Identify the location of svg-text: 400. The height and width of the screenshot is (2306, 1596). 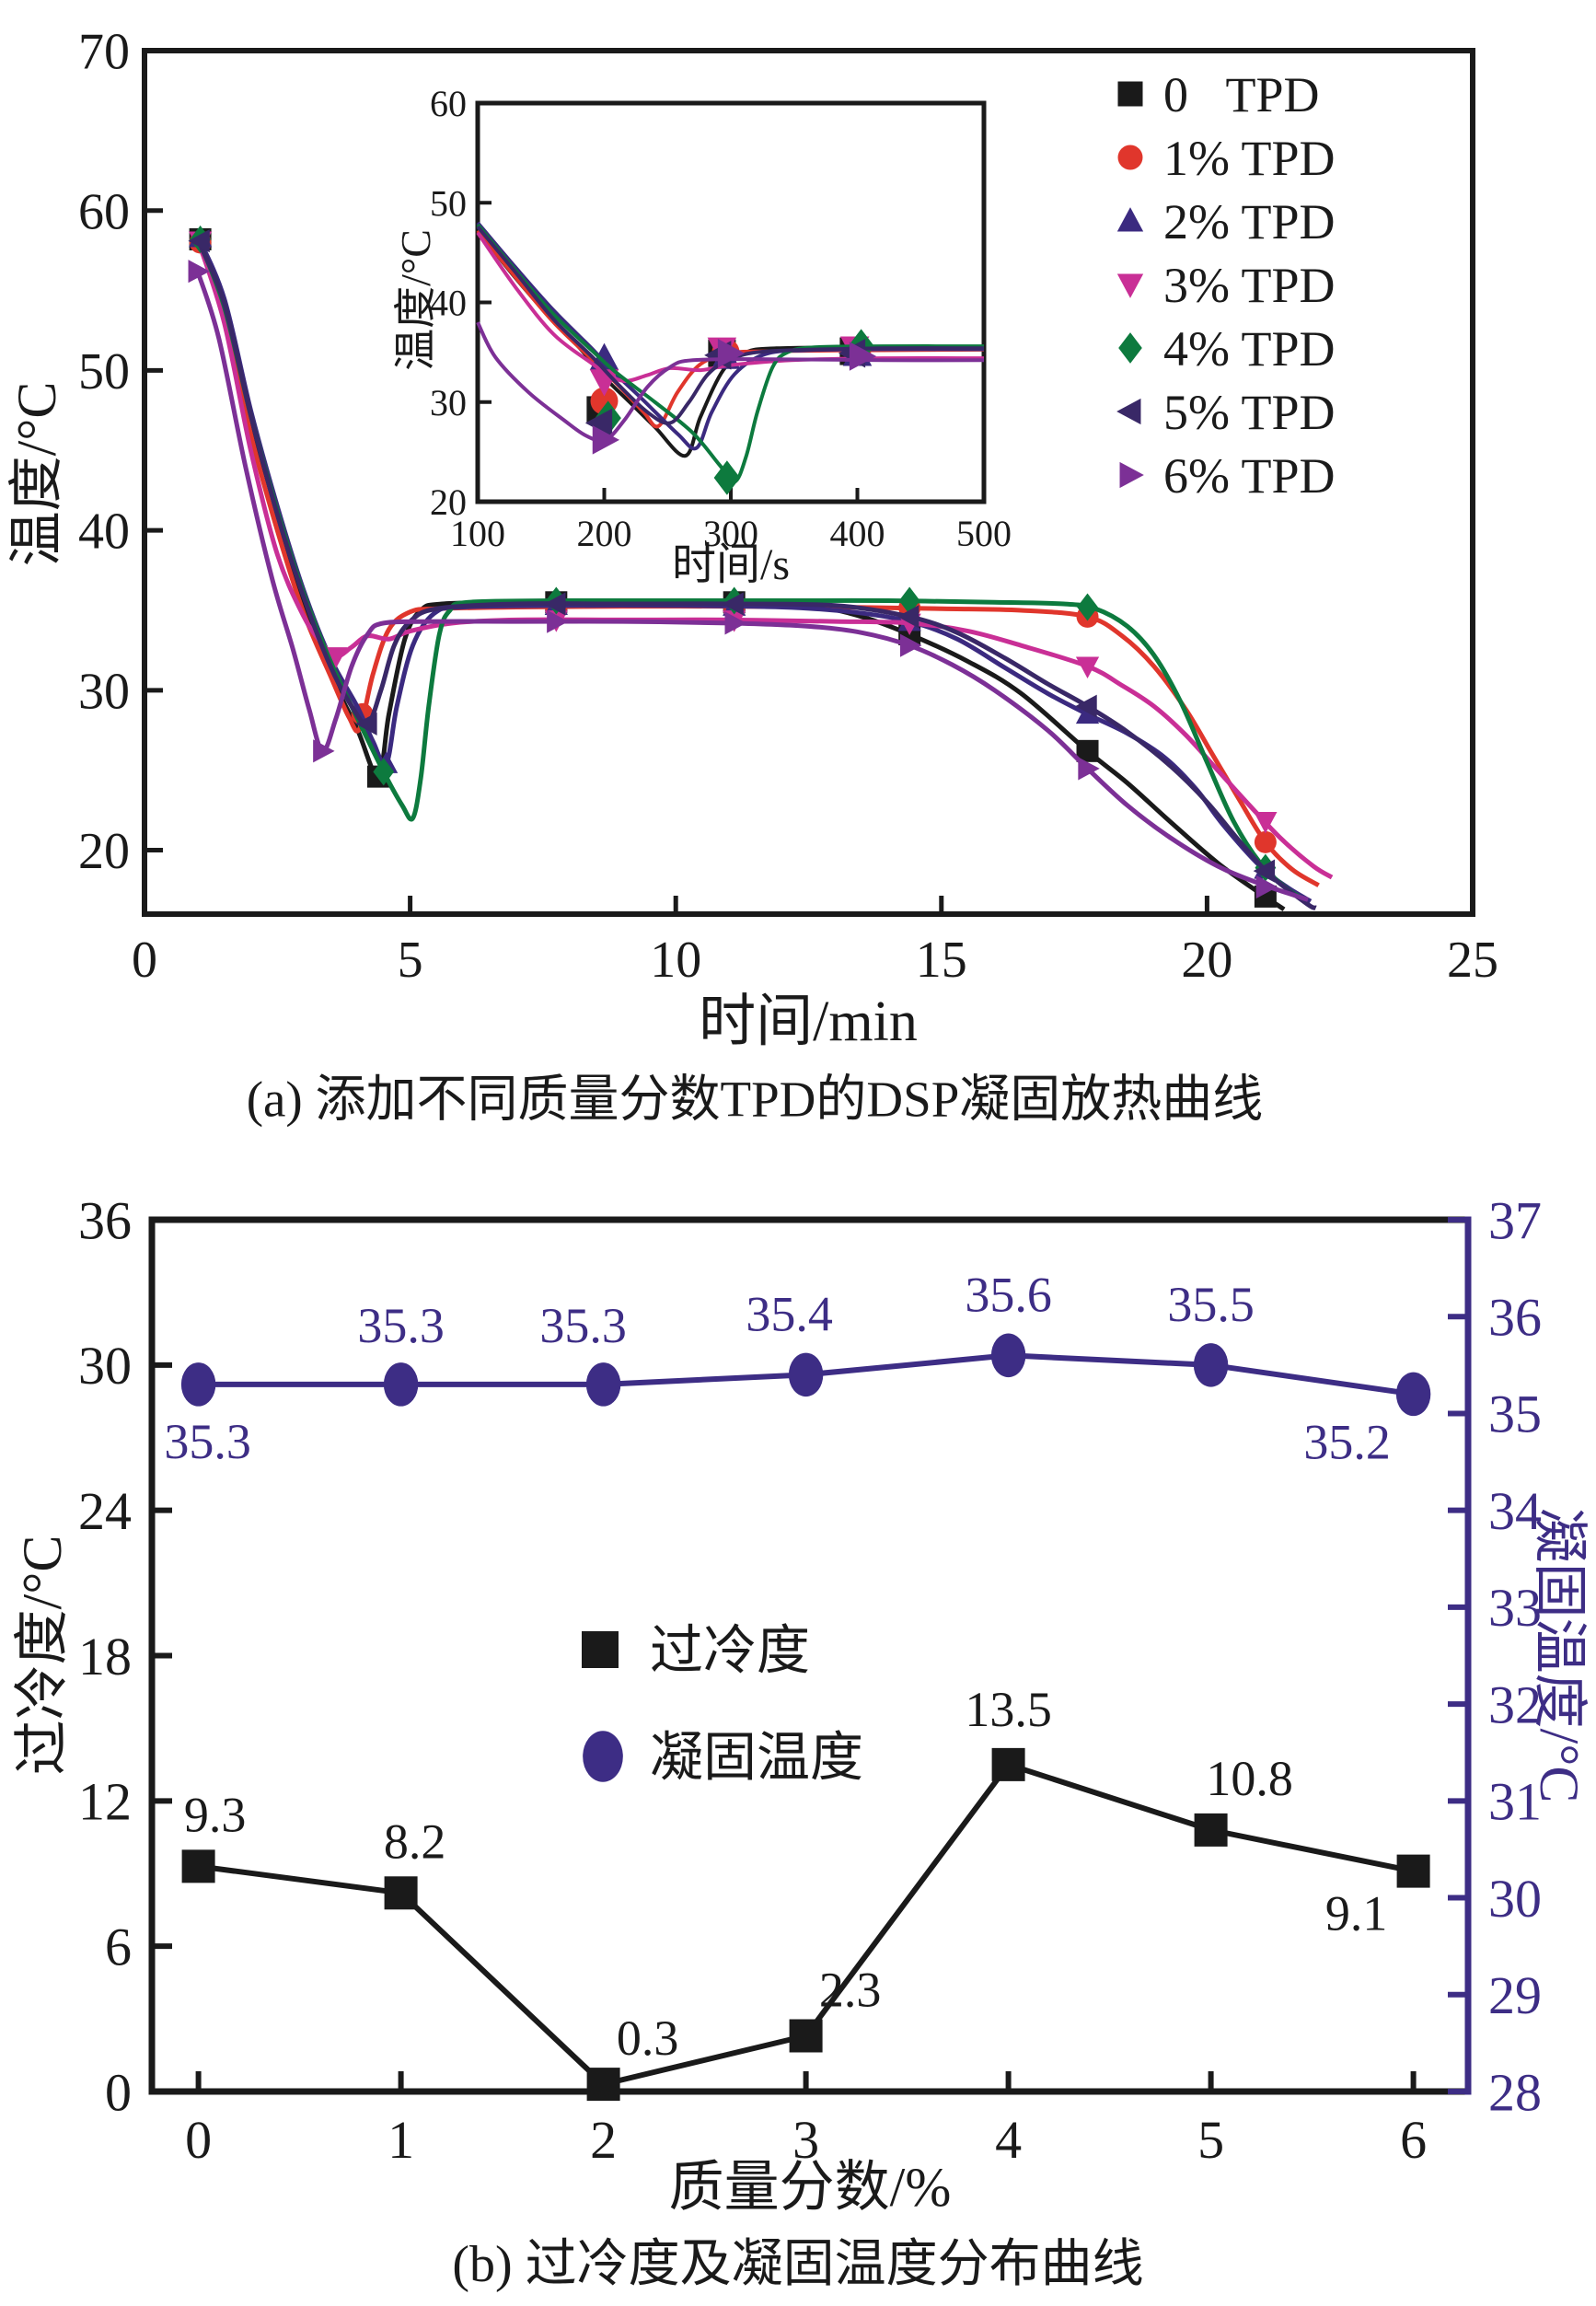
(857, 533).